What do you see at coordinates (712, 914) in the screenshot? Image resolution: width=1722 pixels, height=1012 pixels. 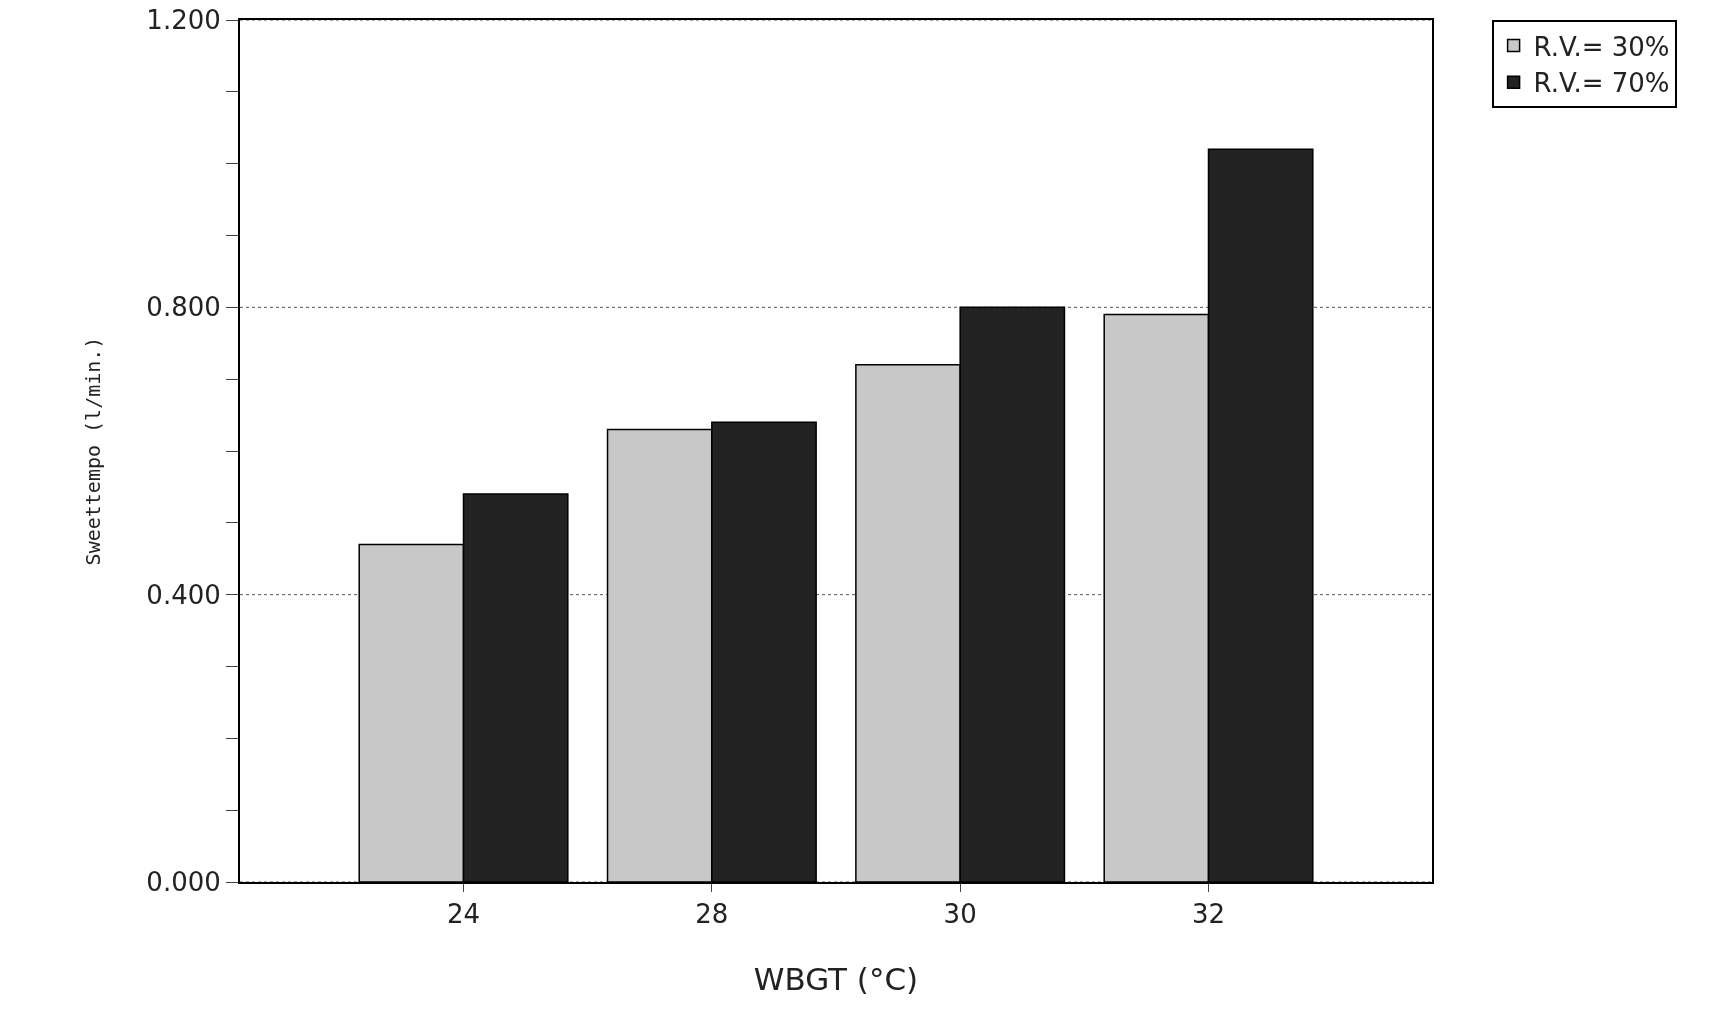 I see `x-tick-label: 28` at bounding box center [712, 914].